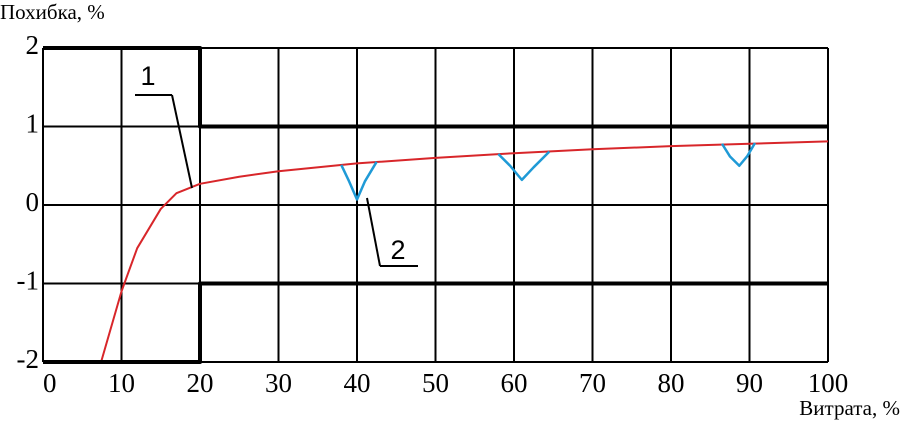  I want to click on x-tick-label: 60, so click(514, 383).